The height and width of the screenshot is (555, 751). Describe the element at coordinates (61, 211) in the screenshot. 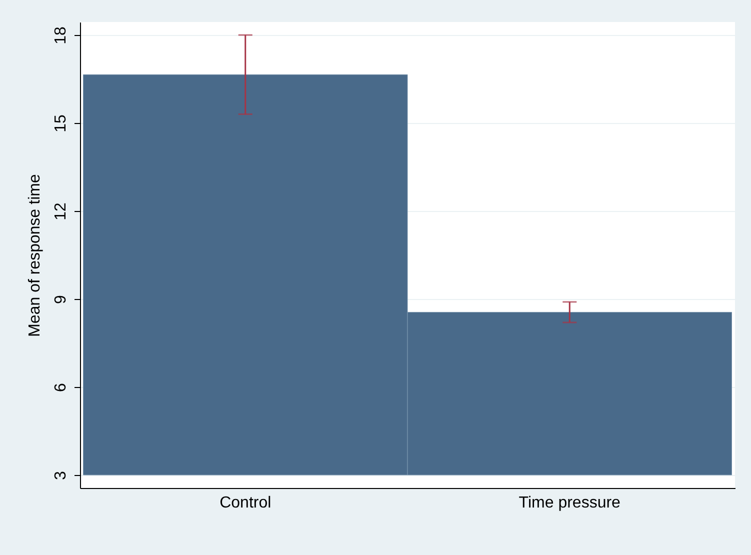

I see `y-tick-label: 12` at that location.